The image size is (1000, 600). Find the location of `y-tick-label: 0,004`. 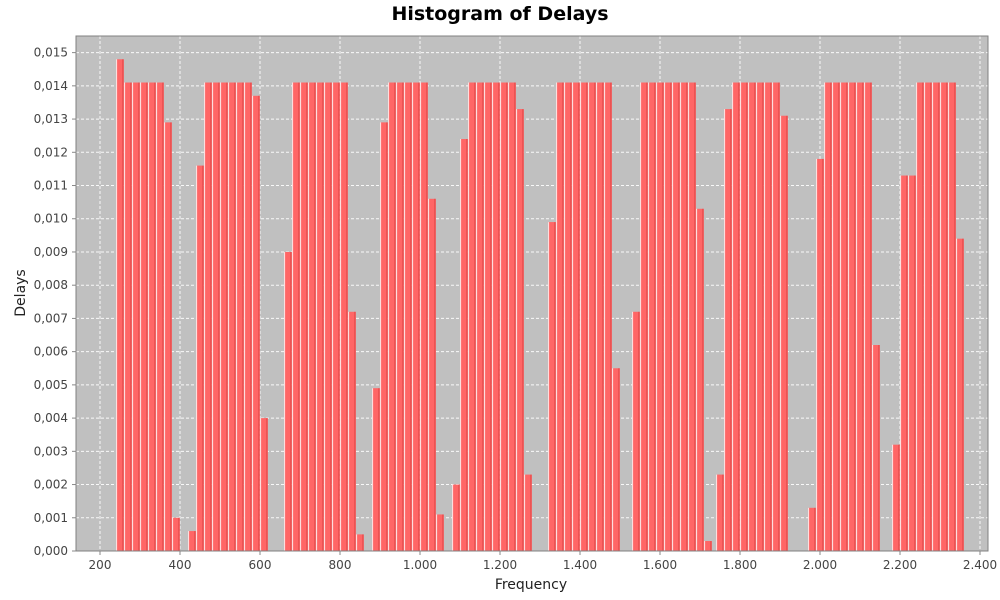

y-tick-label: 0,004 is located at coordinates (51, 418).